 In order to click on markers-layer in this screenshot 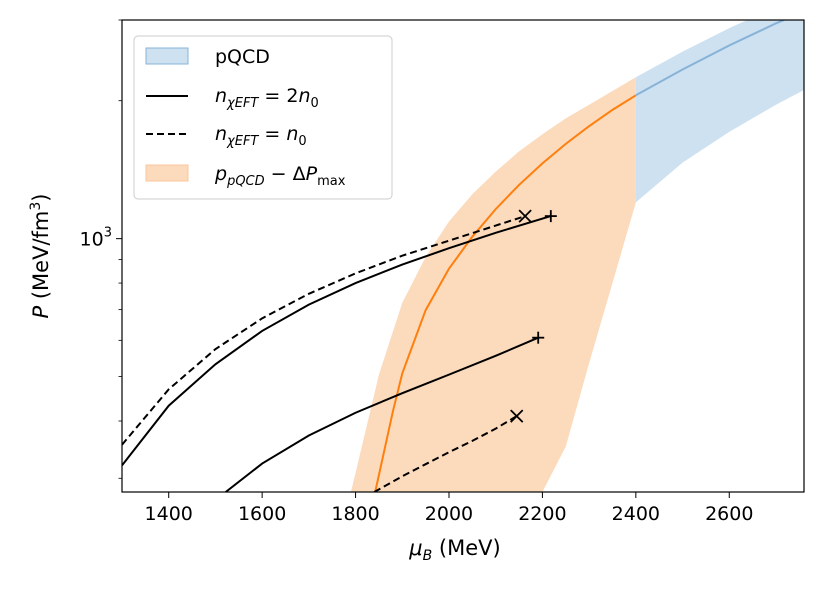, I will do `click(533, 316)`.